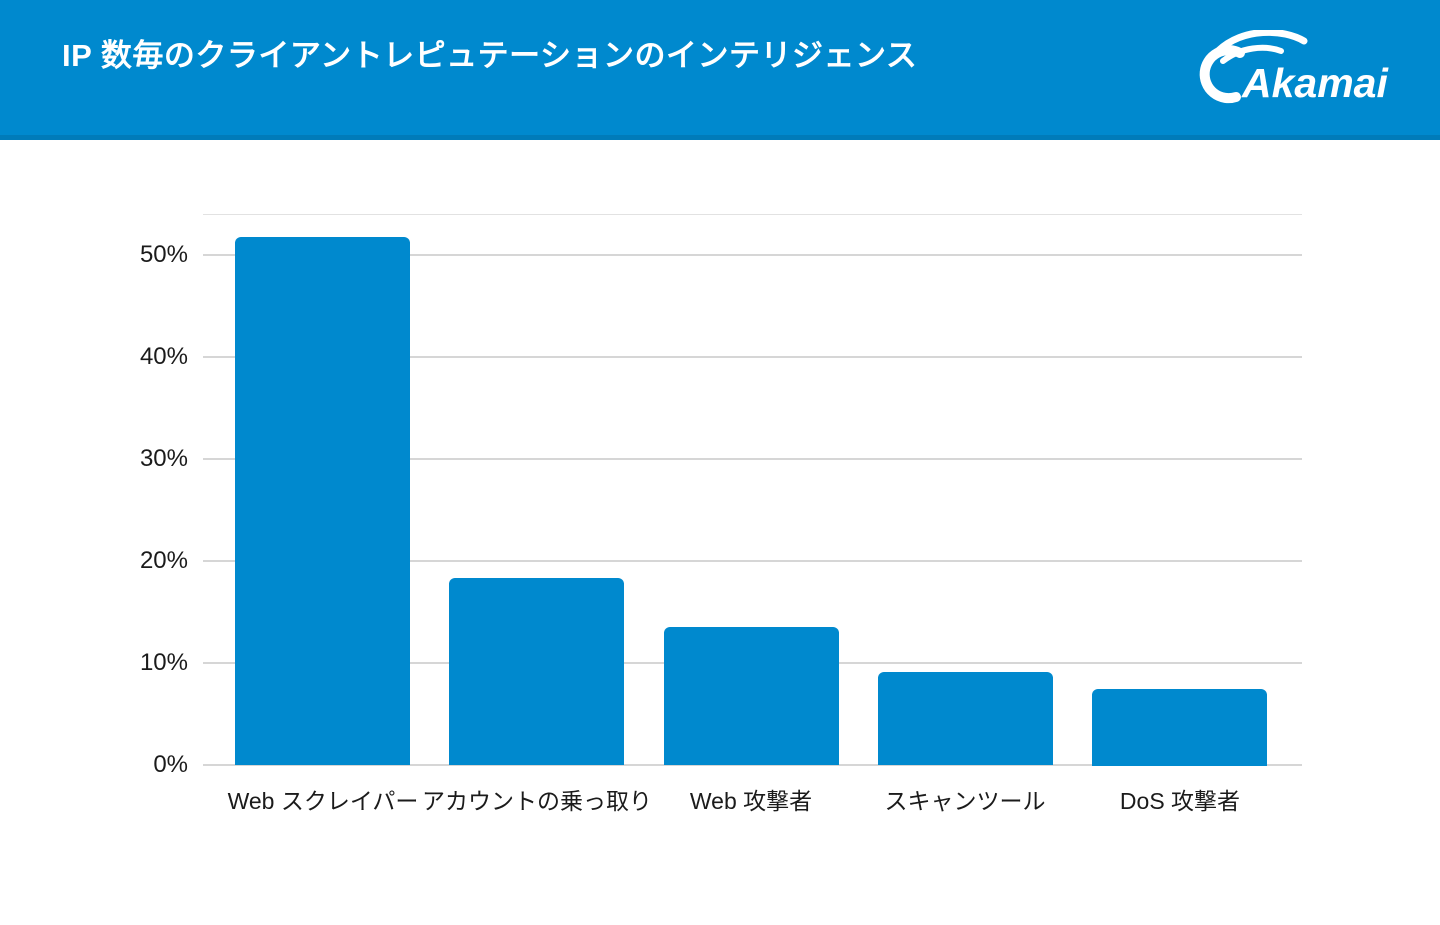 The height and width of the screenshot is (925, 1440). What do you see at coordinates (965, 801) in the screenshot?
I see `x-axis-category-label: スキャンツール` at bounding box center [965, 801].